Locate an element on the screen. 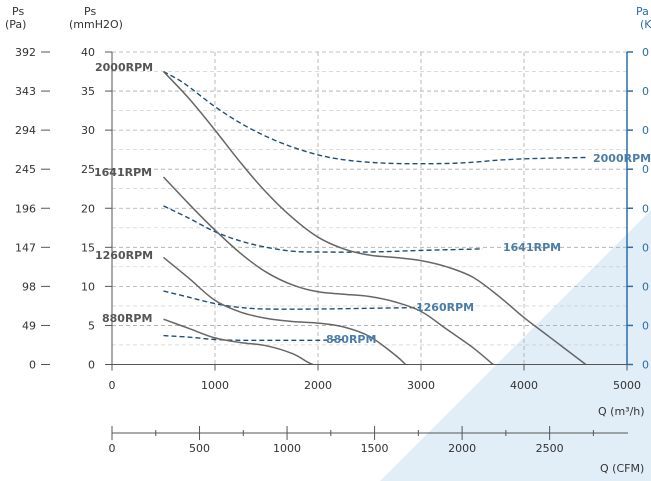  x-m3h-tick-label: 3000 is located at coordinates (421, 385).